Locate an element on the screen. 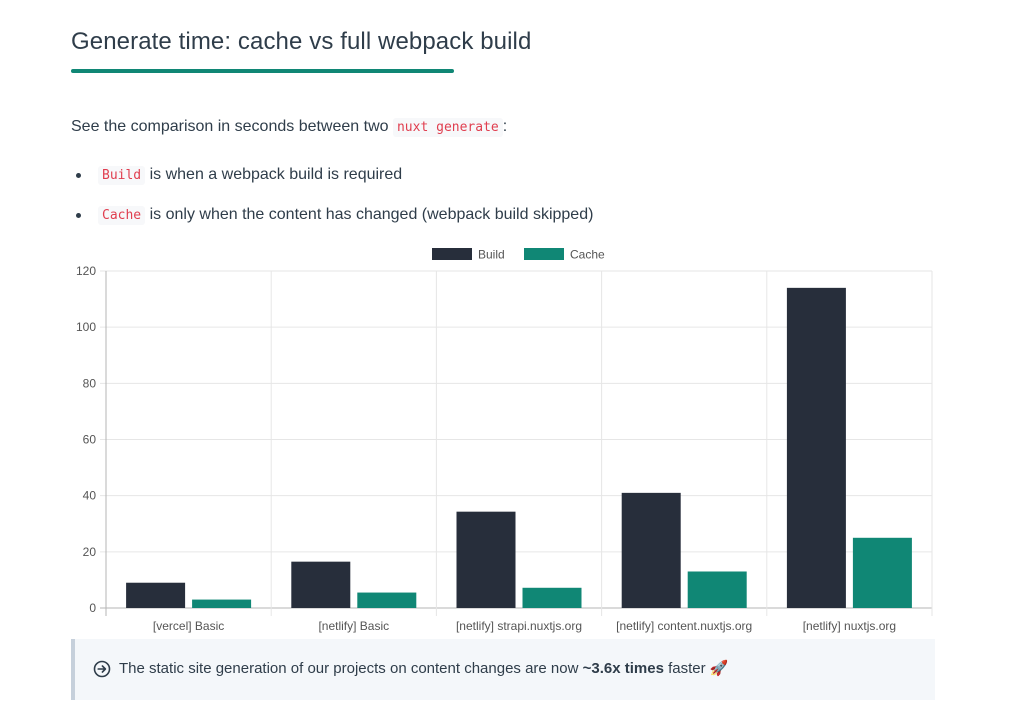  x-tick-label: [netlify] nuxtjs.org is located at coordinates (849, 626).